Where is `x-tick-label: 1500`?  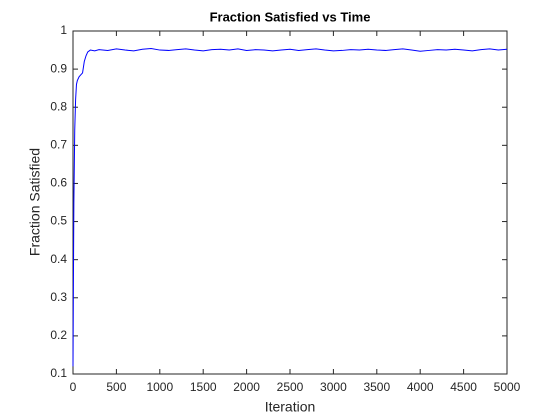 x-tick-label: 1500 is located at coordinates (203, 387).